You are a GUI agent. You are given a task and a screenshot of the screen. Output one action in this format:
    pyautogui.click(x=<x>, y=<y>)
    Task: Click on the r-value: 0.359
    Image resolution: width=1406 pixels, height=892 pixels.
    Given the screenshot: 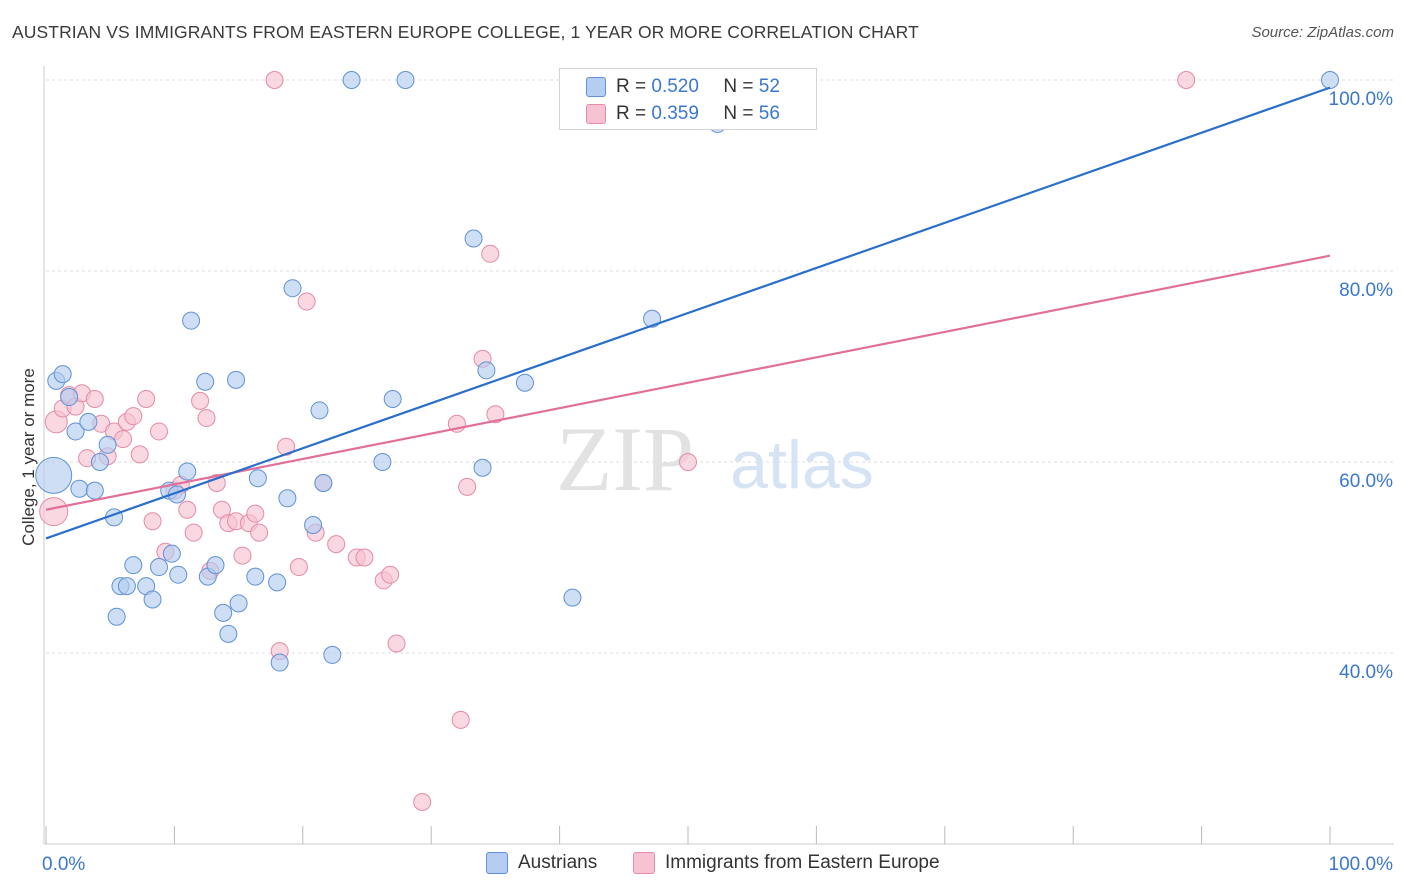 What is the action you would take?
    pyautogui.click(x=675, y=113)
    